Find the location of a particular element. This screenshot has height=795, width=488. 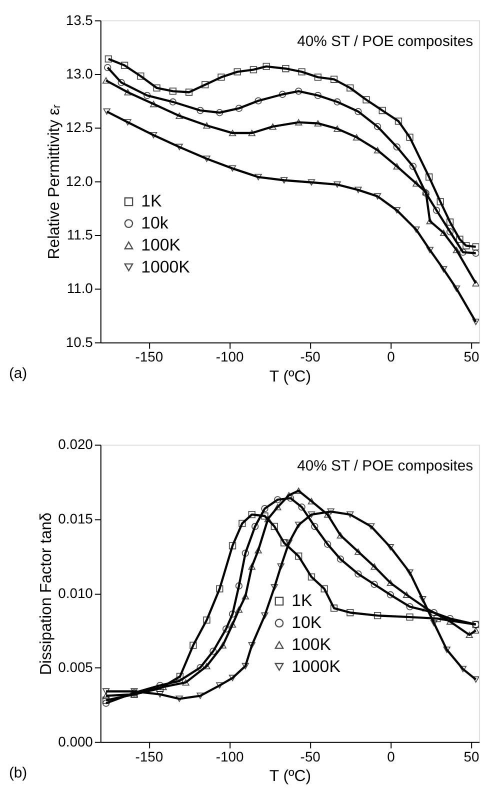

y-axis-title: Dissipation Factor tanδ is located at coordinates (47, 594).